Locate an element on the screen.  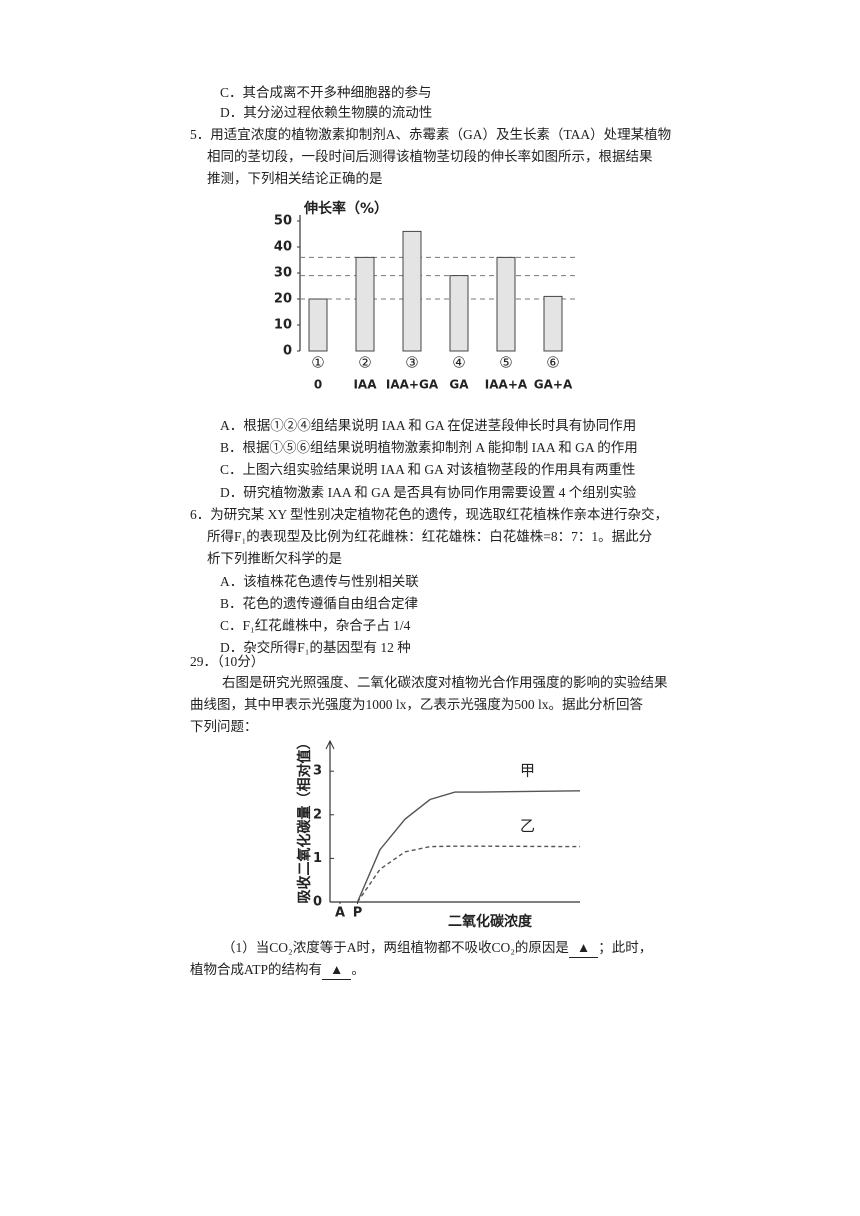
option: A．根据①②④组结果说明 IAA 和 GA 在促进茎段伸长时具有协同作用 is located at coordinates (428, 425).